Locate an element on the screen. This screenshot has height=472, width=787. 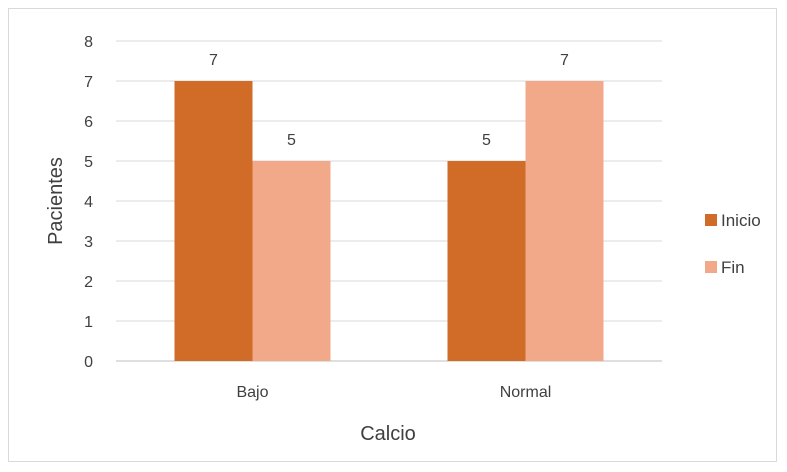
x-axis-title: Calcio is located at coordinates (388, 434).